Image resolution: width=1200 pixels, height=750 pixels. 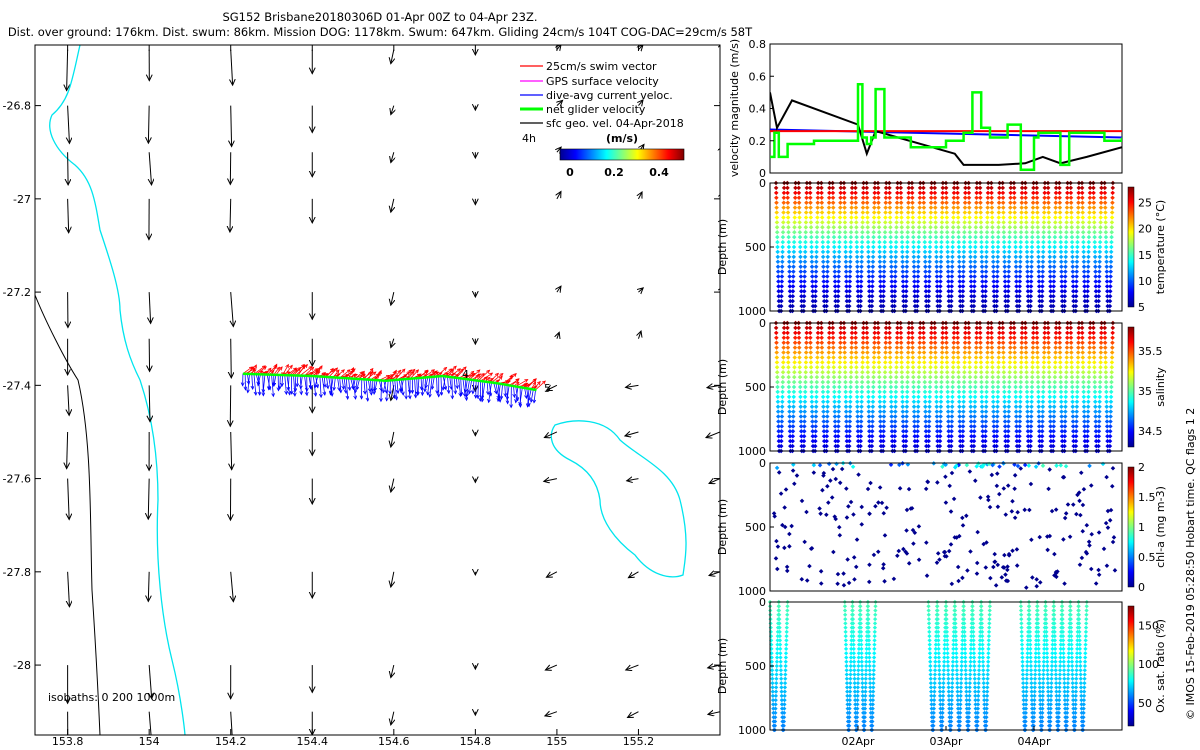 What do you see at coordinates (149, 741) in the screenshot?
I see `map-xtick-label: 154` at bounding box center [149, 741].